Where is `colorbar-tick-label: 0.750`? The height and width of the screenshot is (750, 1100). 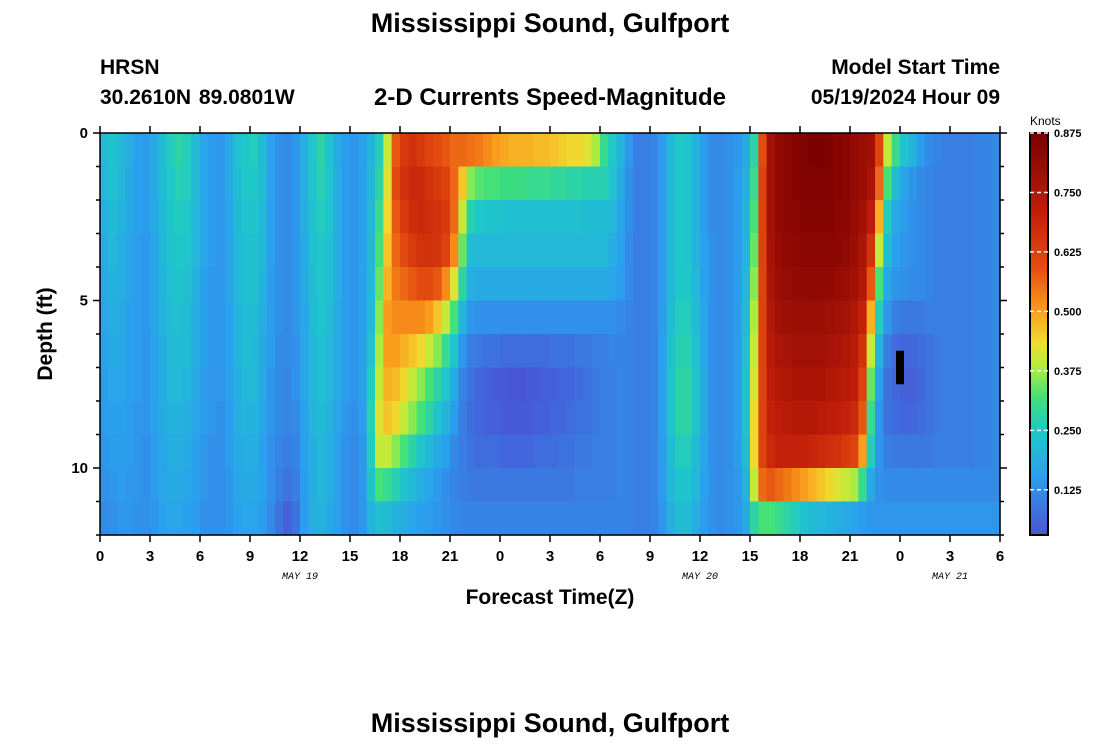 colorbar-tick-label: 0.750 is located at coordinates (1068, 193).